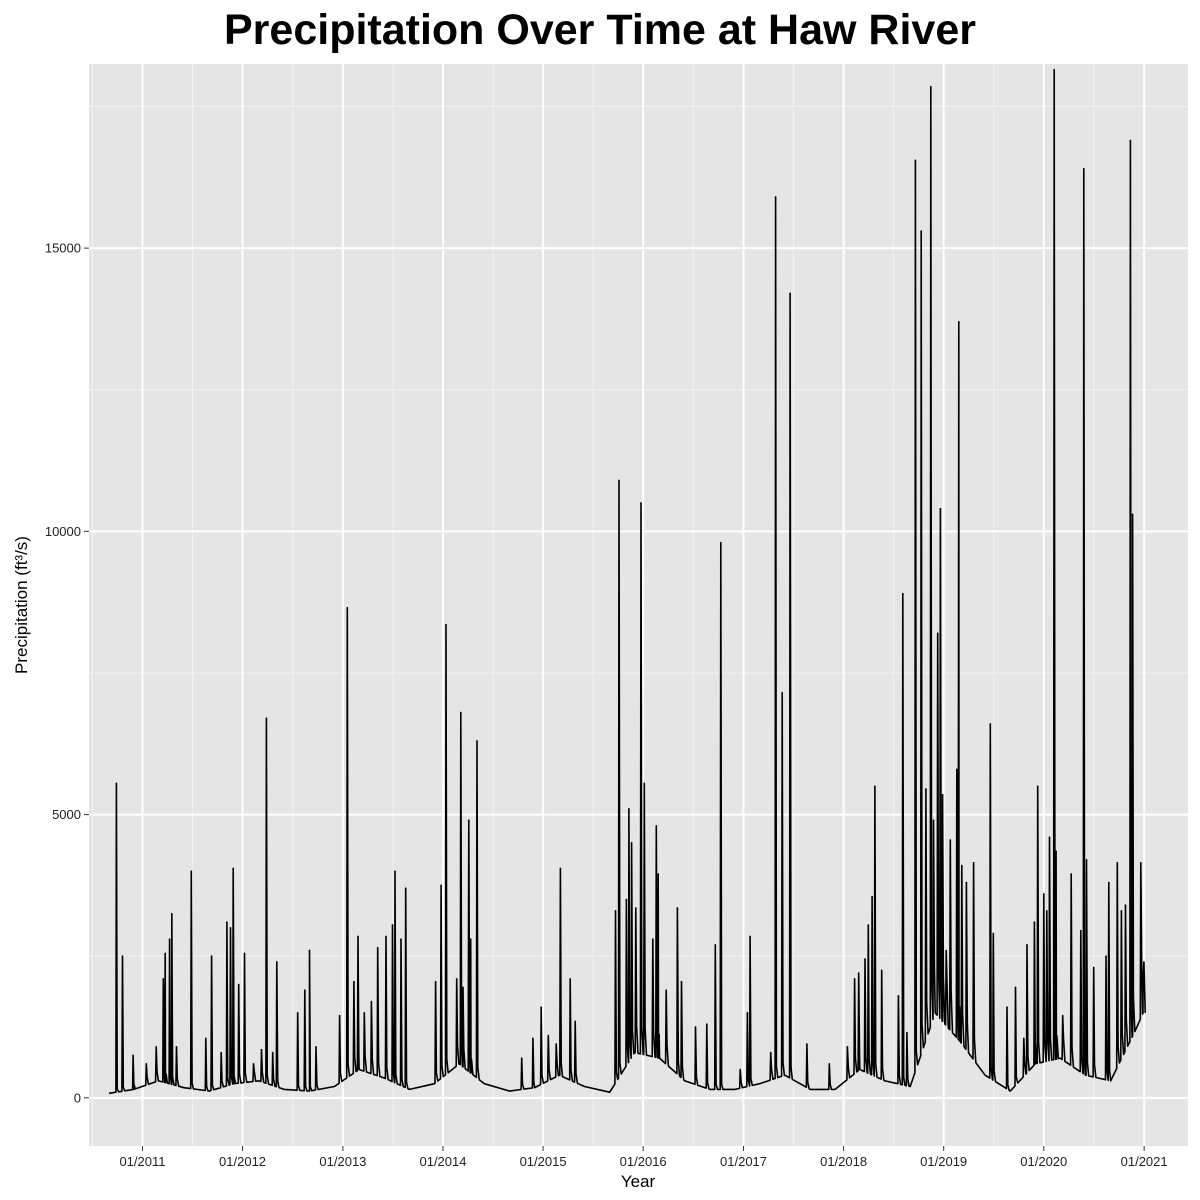  What do you see at coordinates (1043, 1161) in the screenshot?
I see `x-tick-label: 01/2020` at bounding box center [1043, 1161].